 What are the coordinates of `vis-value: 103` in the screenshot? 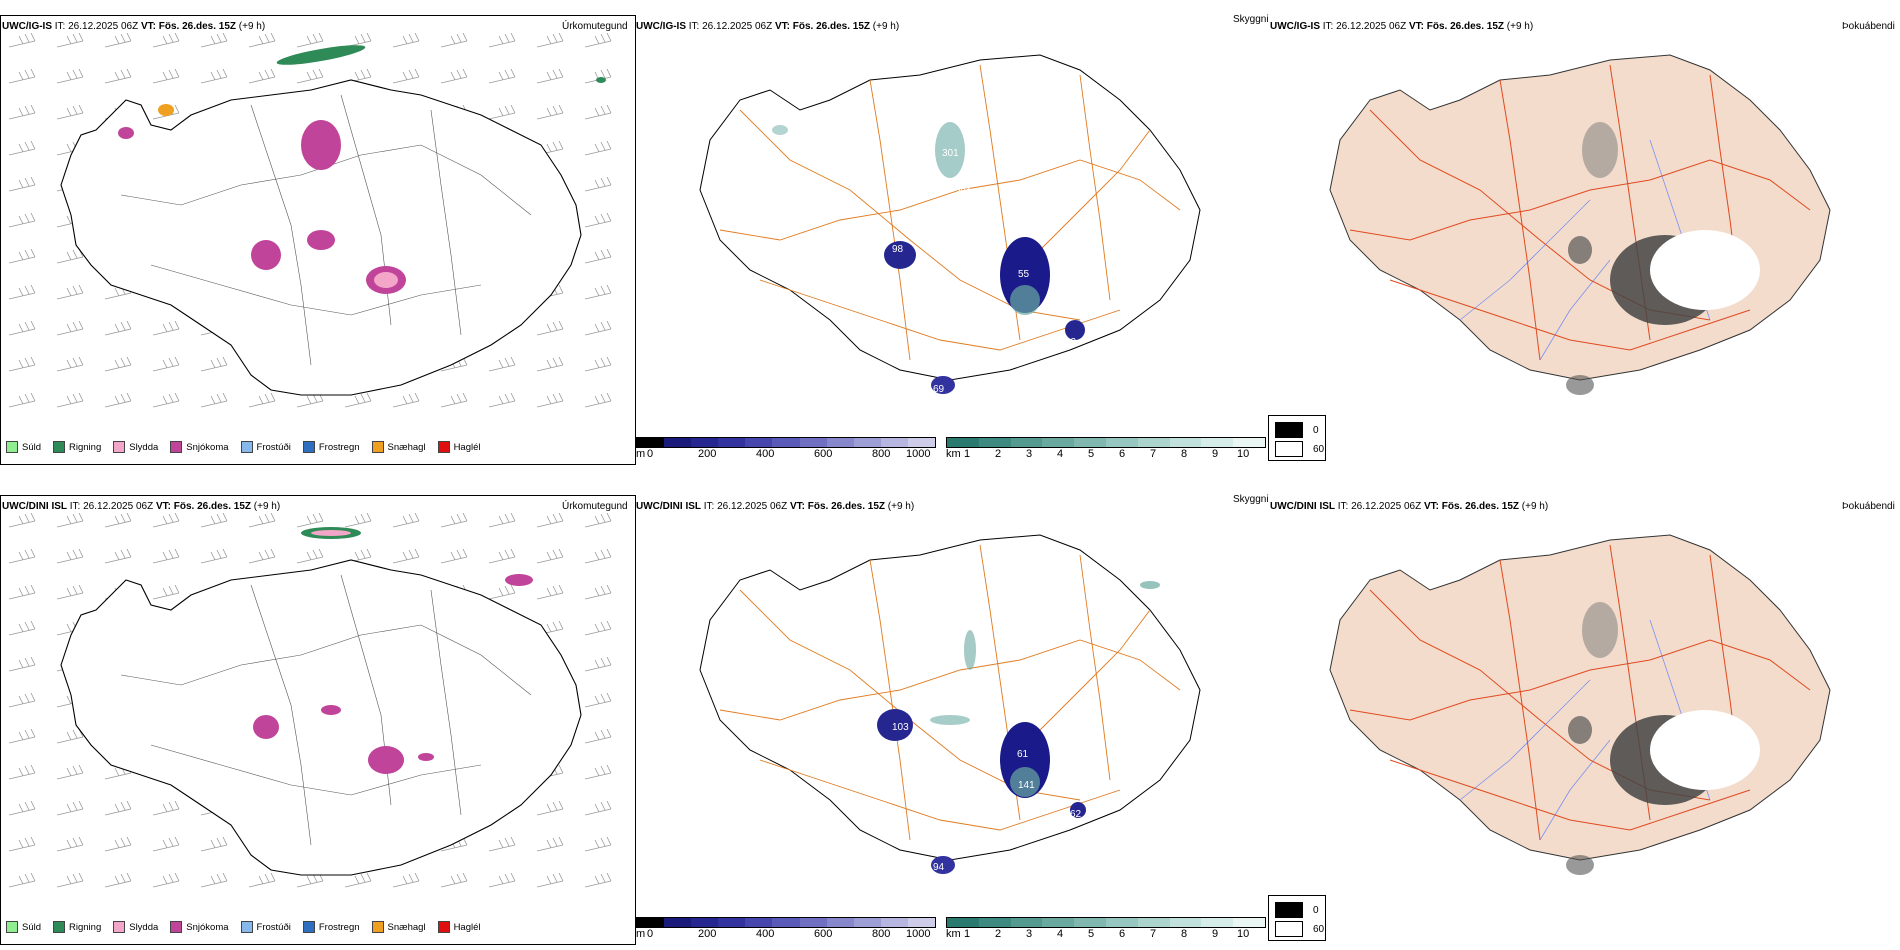 It's located at (900, 727).